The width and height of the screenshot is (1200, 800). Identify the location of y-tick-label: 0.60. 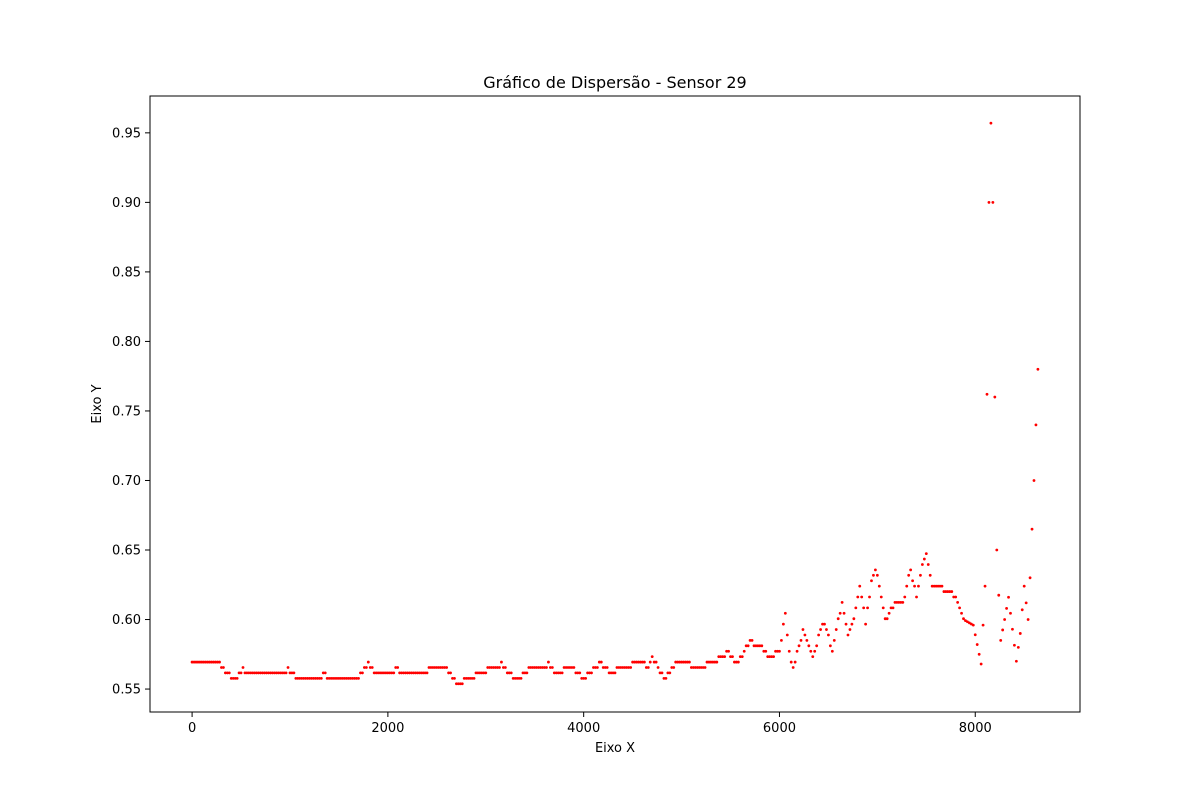
(126, 620).